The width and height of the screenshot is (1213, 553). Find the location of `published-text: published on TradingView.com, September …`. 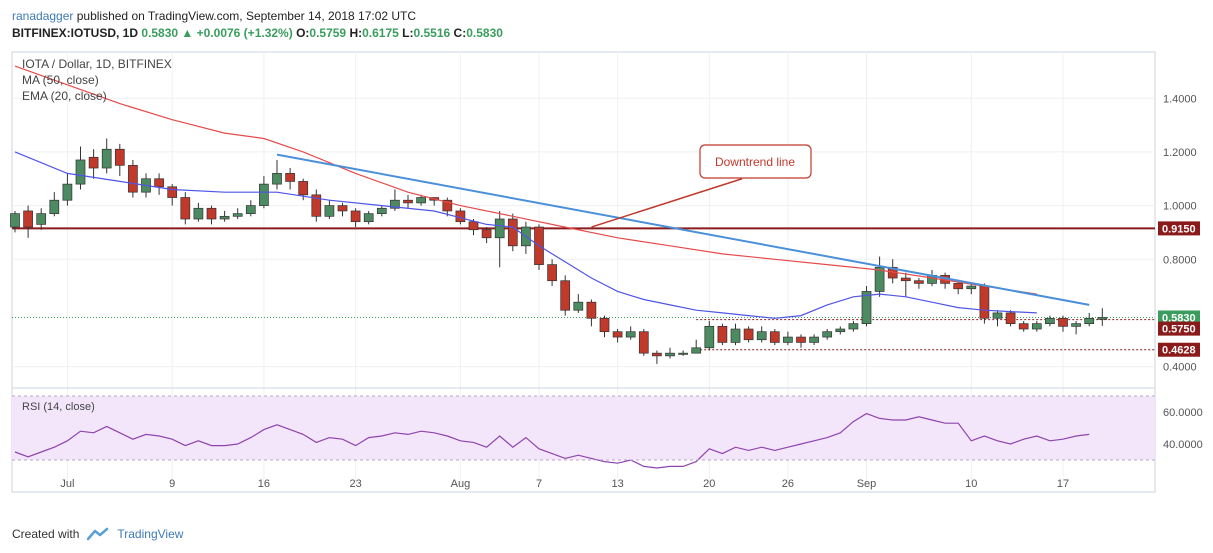

published-text: published on TradingView.com, September … is located at coordinates (246, 16).